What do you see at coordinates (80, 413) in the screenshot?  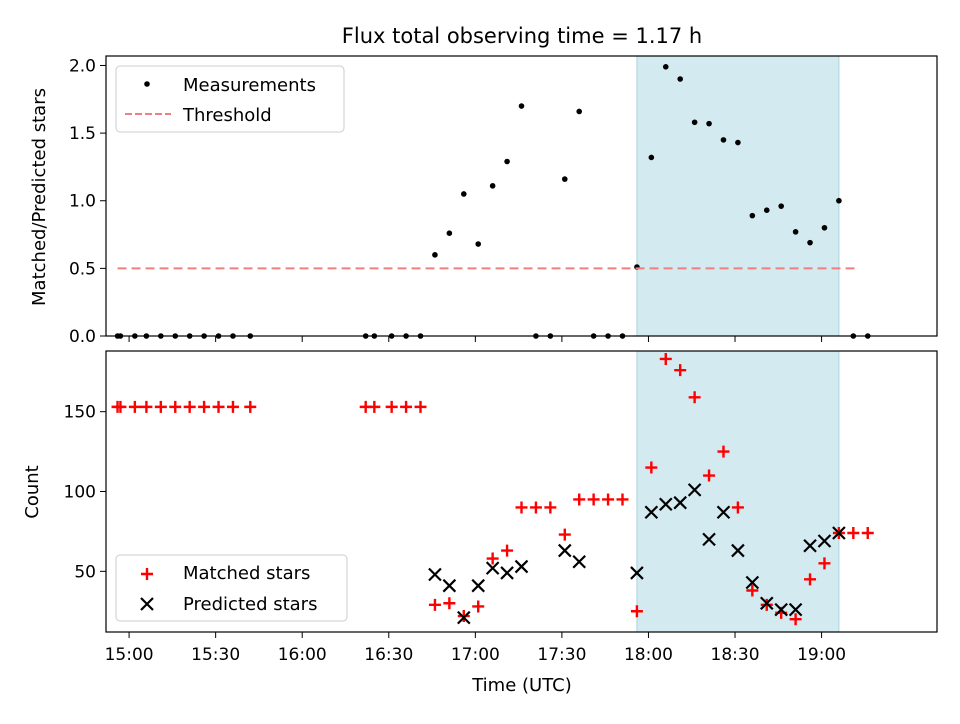 I see `bottom-y-tick-label: 150` at bounding box center [80, 413].